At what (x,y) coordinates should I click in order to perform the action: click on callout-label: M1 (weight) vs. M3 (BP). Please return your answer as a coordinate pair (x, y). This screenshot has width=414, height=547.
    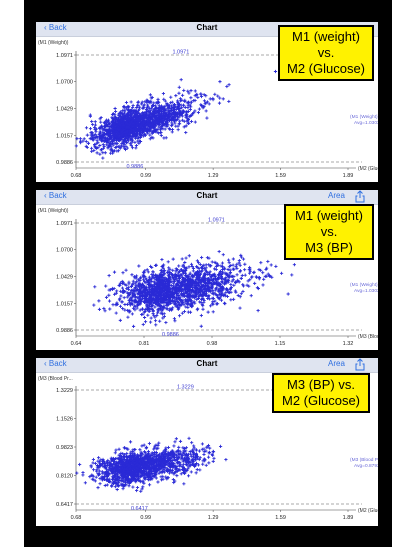
    Looking at the image, I should click on (329, 232).